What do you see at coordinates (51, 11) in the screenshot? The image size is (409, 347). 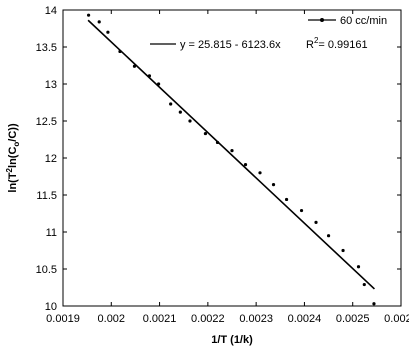 I see `y-tick-label: 14` at bounding box center [51, 11].